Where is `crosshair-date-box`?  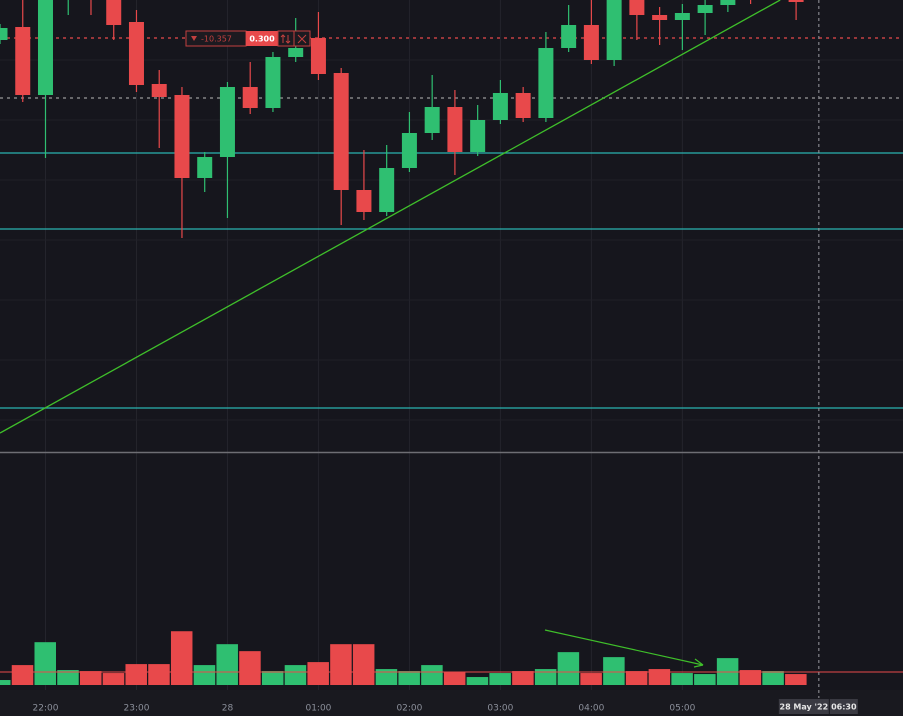 crosshair-date-box is located at coordinates (803, 706).